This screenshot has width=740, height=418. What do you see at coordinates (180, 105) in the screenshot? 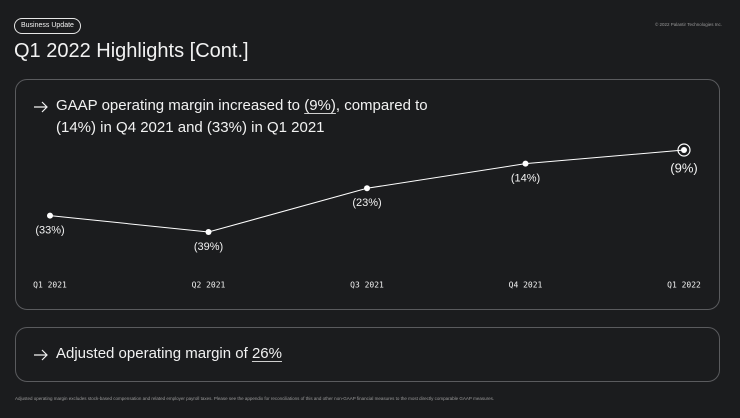
I see `text: GAAP operating margin increased to` at bounding box center [180, 105].